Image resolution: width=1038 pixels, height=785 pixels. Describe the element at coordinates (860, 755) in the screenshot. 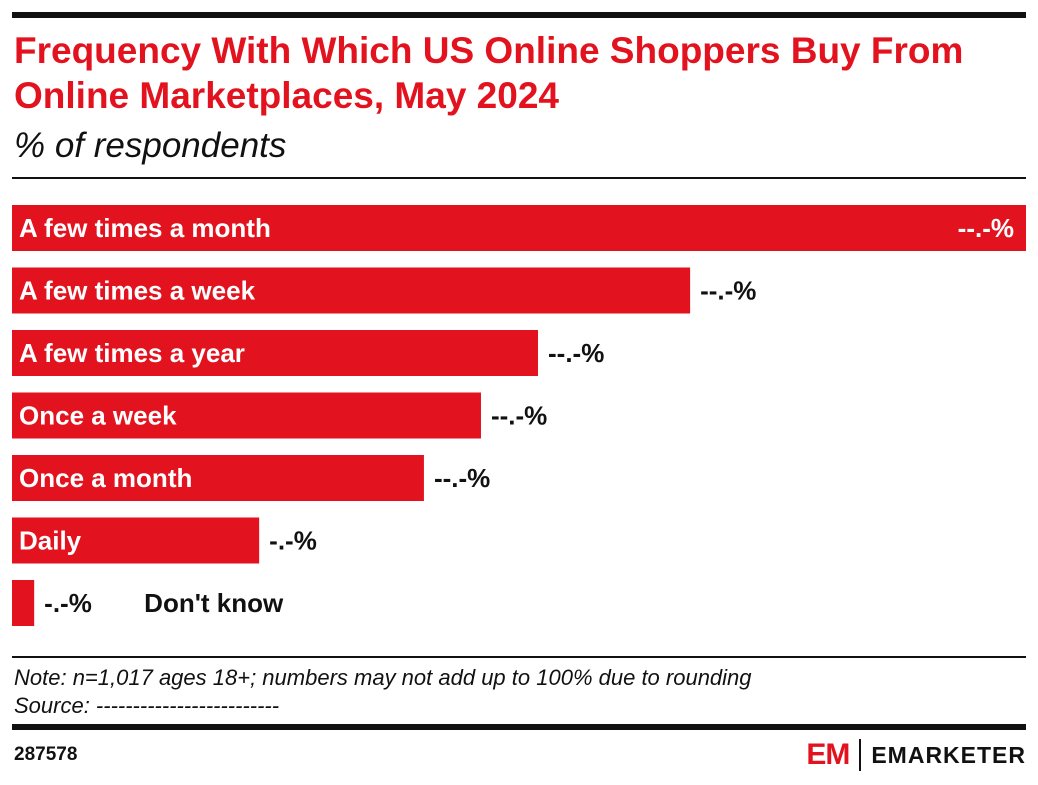

I see `logo-separator` at that location.